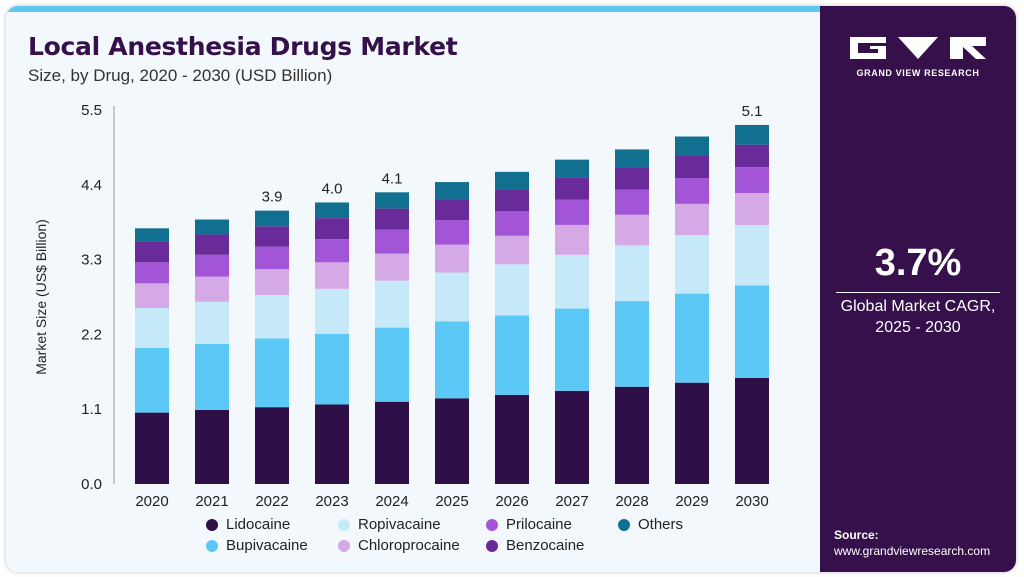 The height and width of the screenshot is (577, 1024). I want to click on bar-segment-bupivacaine-2023, so click(332, 369).